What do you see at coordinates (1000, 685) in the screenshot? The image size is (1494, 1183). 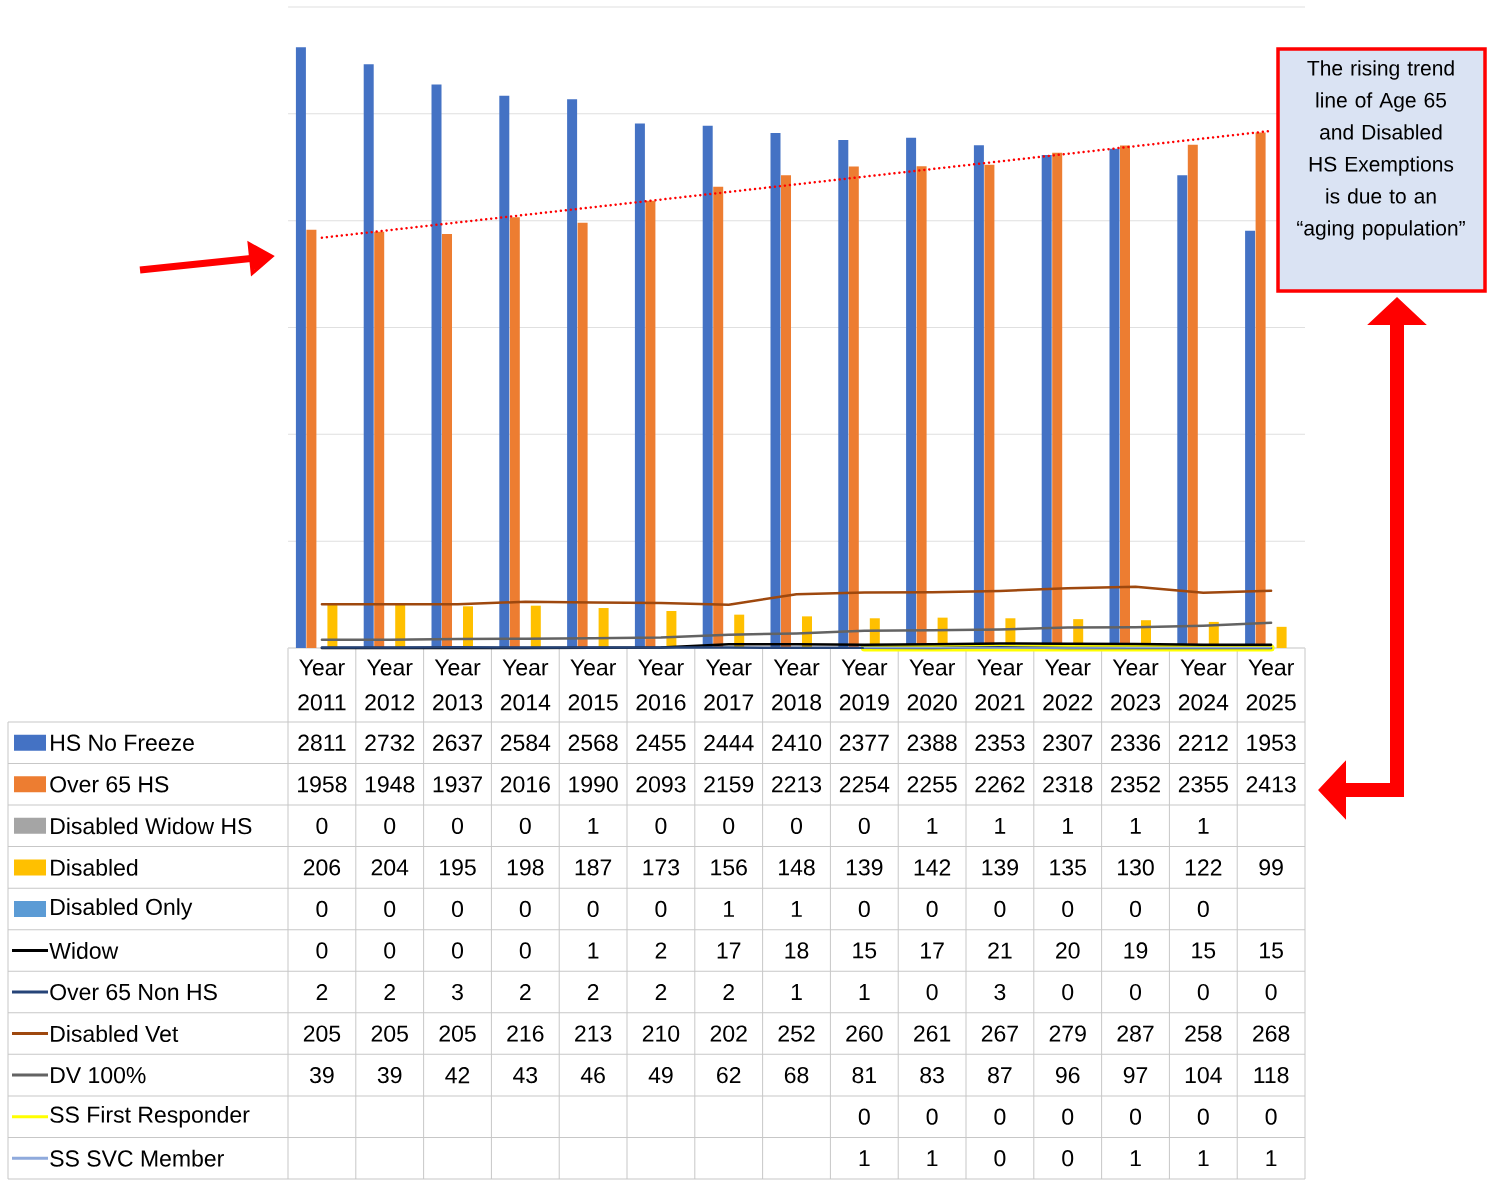 I see `x-tick-label: Year 2021` at bounding box center [1000, 685].